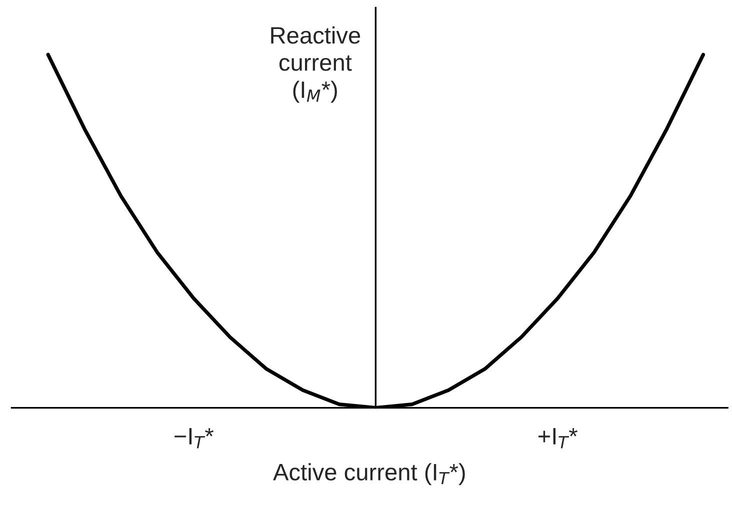 This screenshot has width=732, height=513. What do you see at coordinates (369, 474) in the screenshot?
I see `x-axis-title: Active current (I$_{T}$*)` at bounding box center [369, 474].